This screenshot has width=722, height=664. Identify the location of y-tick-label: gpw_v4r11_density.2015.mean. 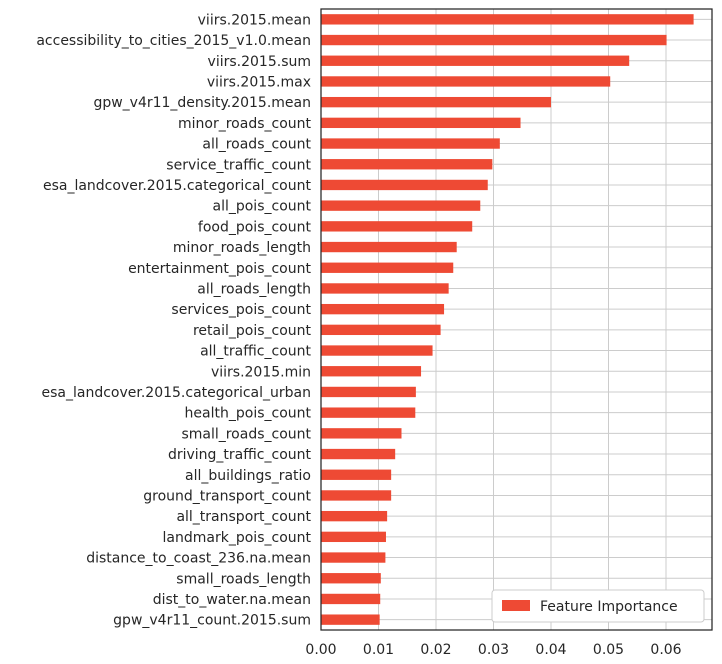
(202, 103).